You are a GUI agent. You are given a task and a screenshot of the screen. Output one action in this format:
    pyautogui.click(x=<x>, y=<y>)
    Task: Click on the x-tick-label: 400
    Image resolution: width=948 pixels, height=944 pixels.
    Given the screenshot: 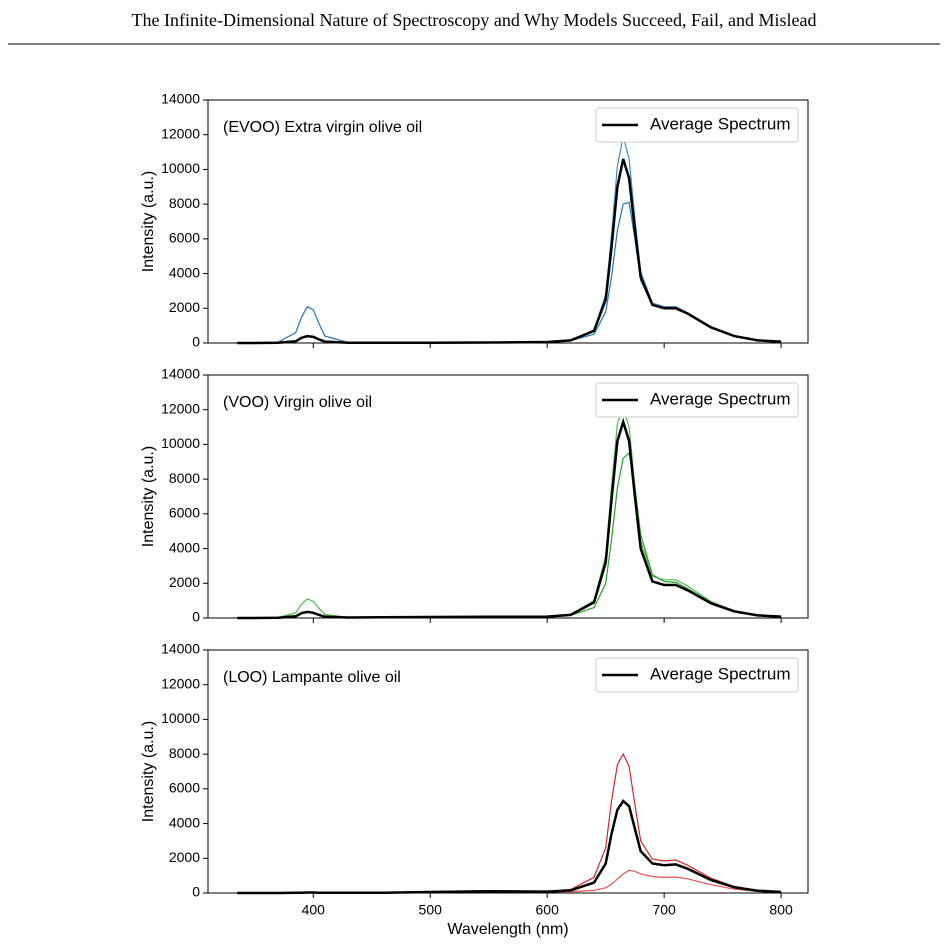 What is the action you would take?
    pyautogui.click(x=314, y=910)
    